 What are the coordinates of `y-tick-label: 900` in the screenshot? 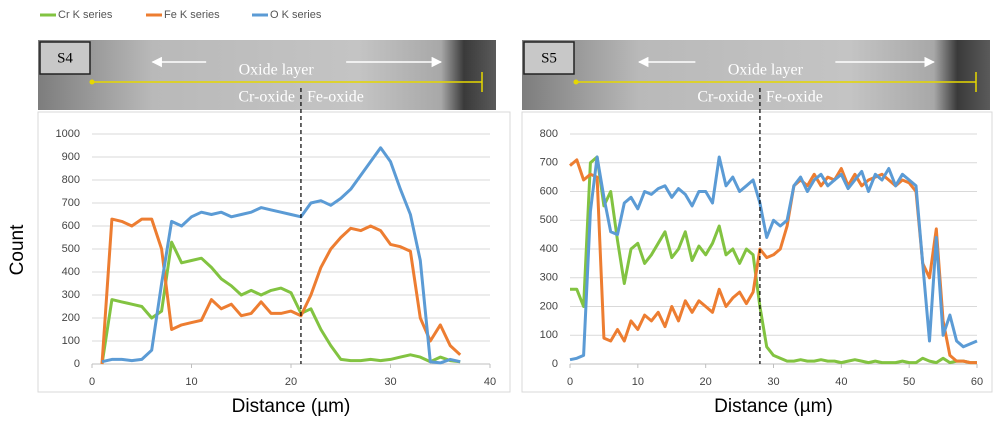 It's located at (71, 157).